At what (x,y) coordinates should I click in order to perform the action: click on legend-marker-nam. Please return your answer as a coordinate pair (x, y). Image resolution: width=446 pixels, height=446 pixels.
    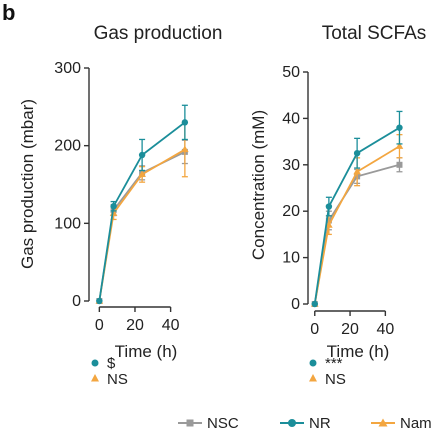
    Looking at the image, I should click on (383, 422).